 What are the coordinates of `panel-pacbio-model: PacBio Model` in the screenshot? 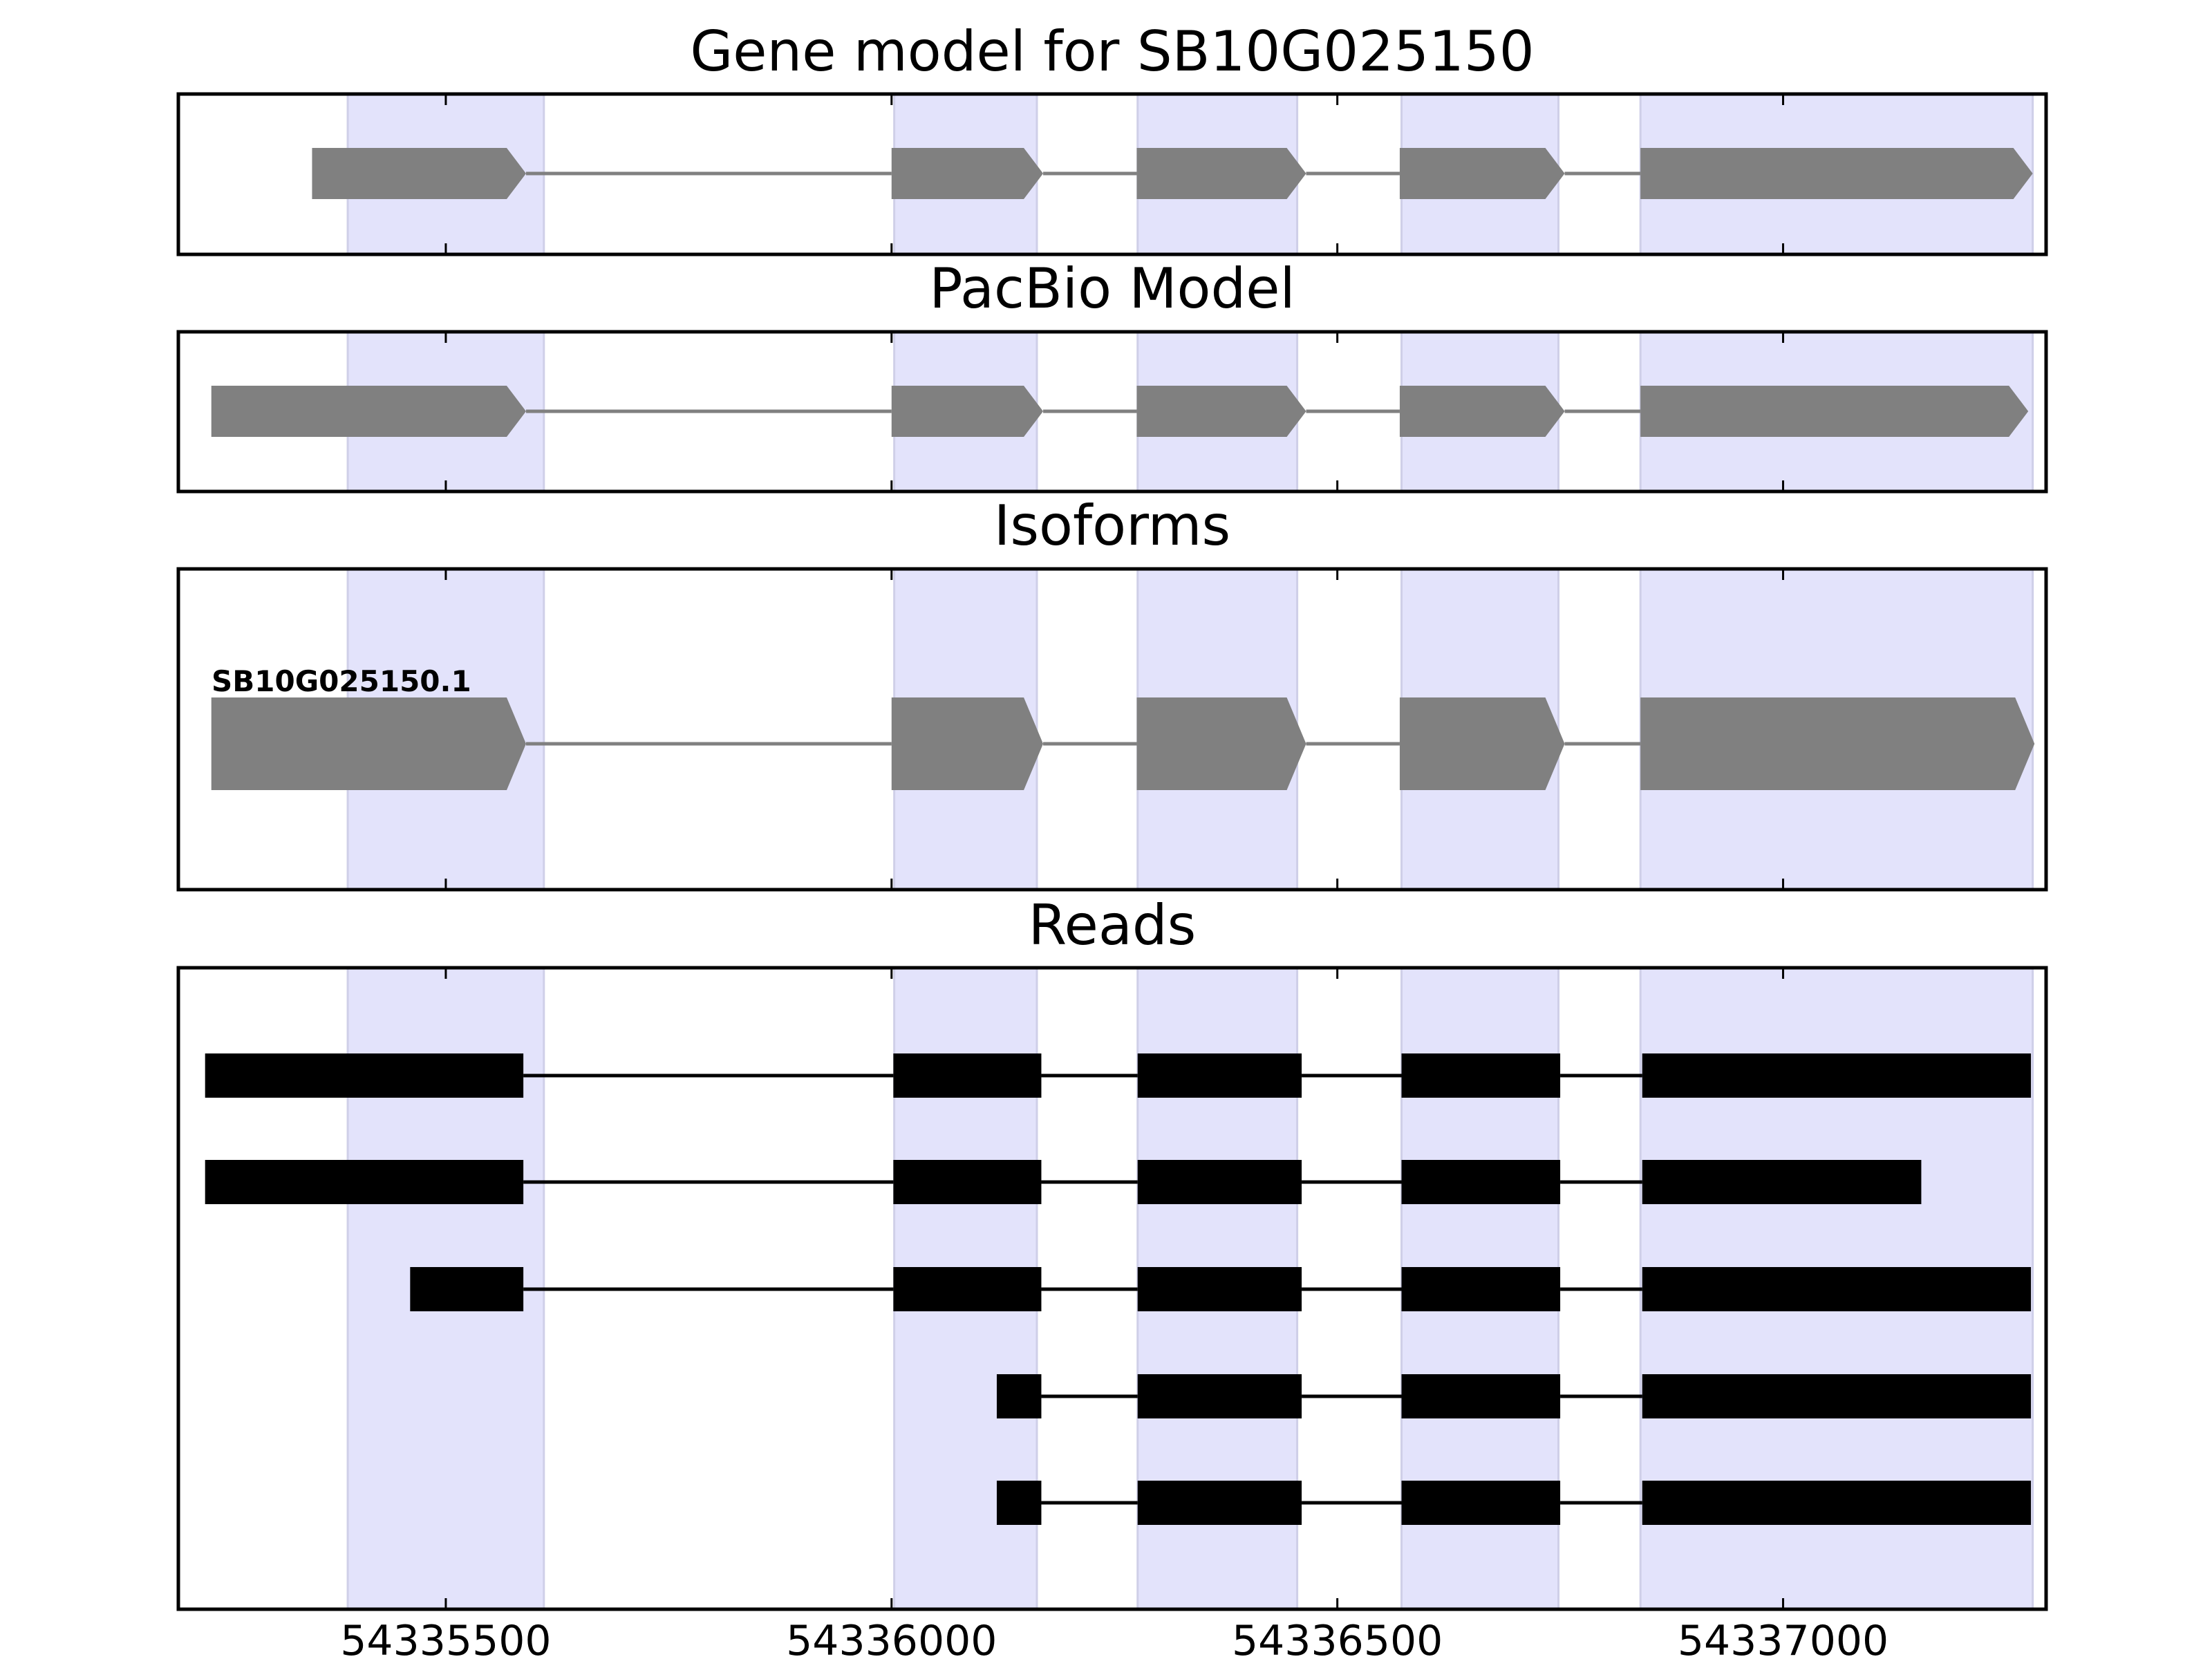 It's located at (1112, 375).